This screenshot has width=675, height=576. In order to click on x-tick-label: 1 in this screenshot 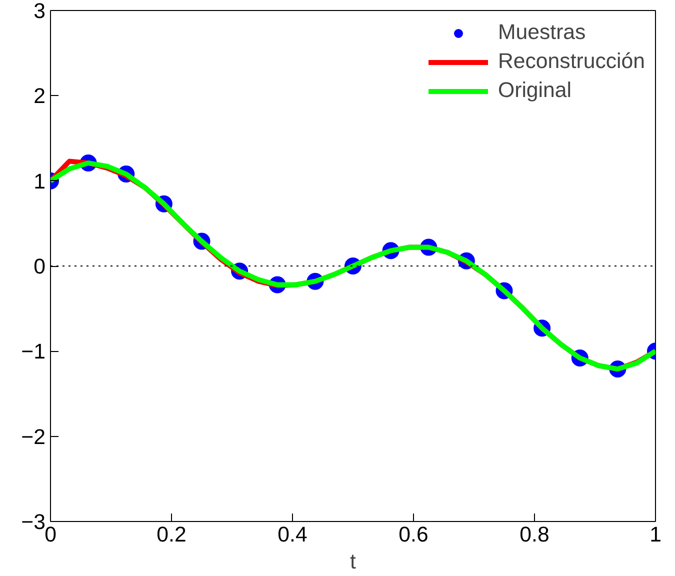, I will do `click(656, 534)`.